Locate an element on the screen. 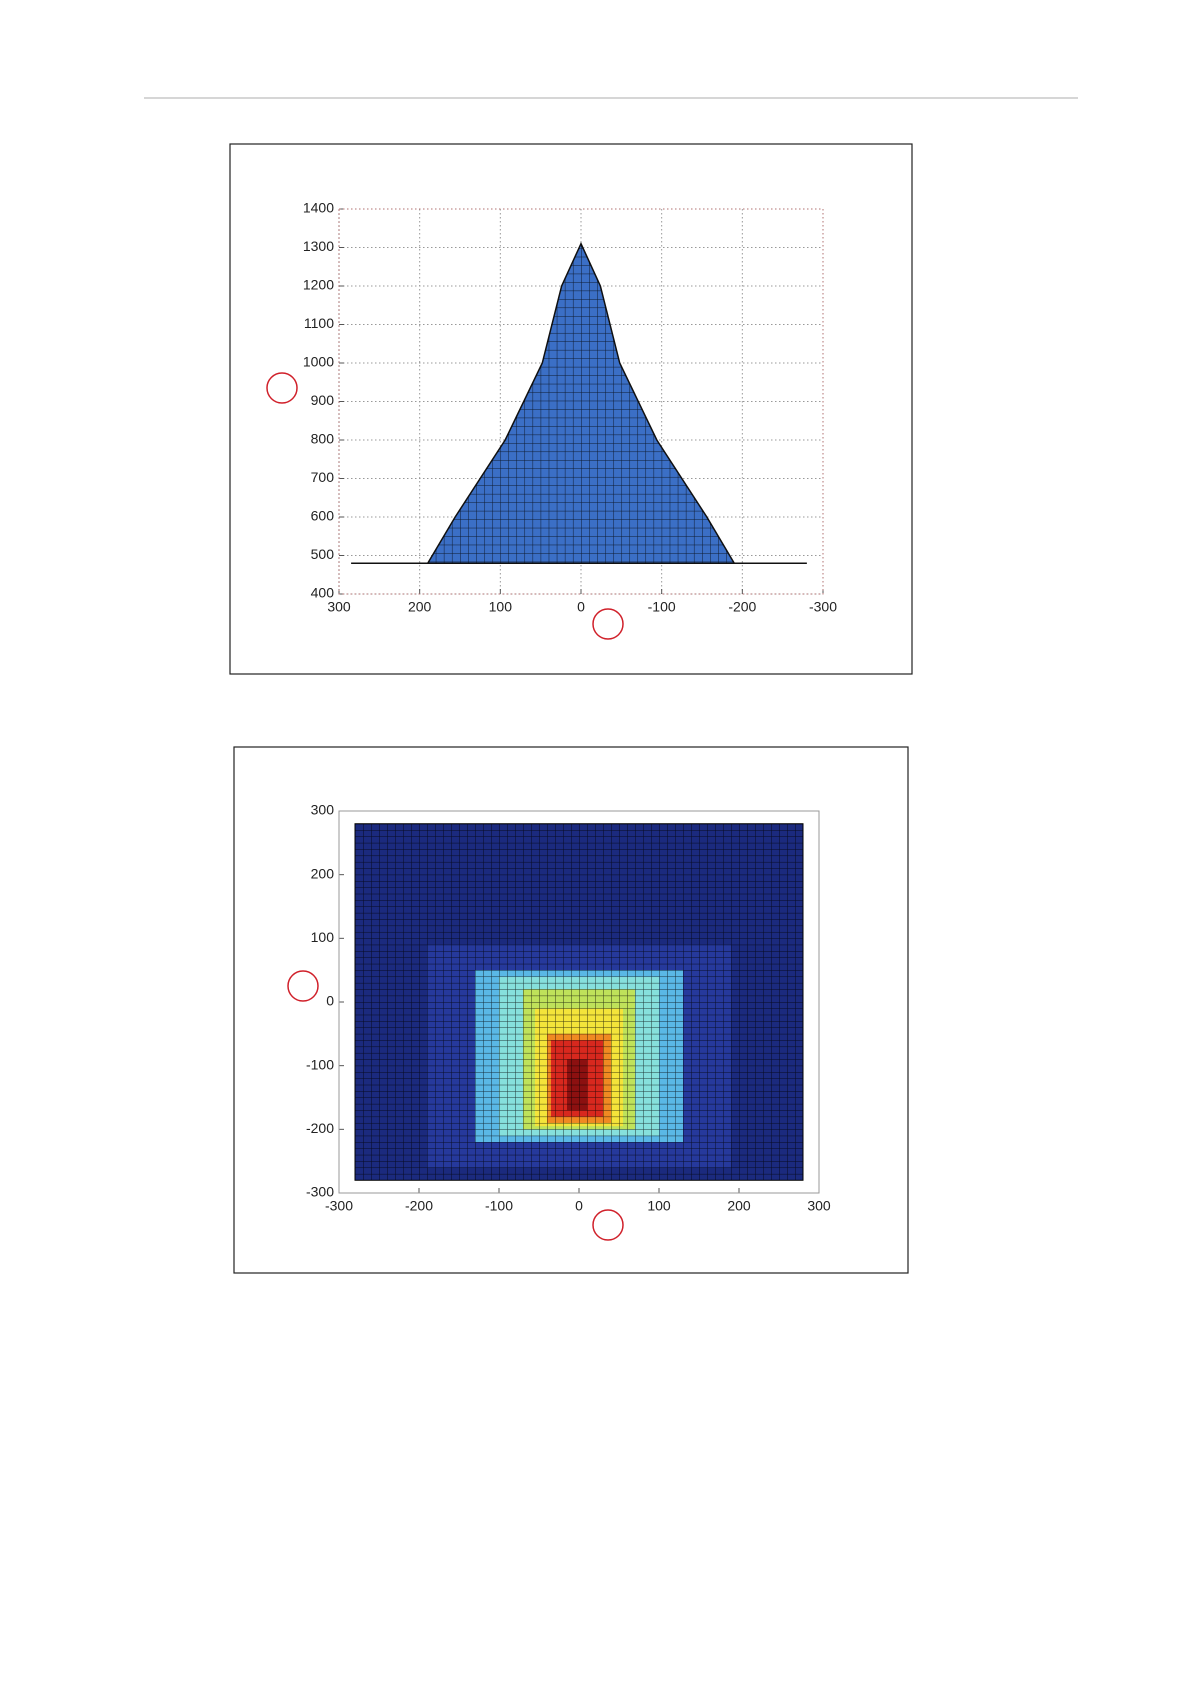 The width and height of the screenshot is (1191, 1689). y-tick-label: 800 is located at coordinates (323, 439).